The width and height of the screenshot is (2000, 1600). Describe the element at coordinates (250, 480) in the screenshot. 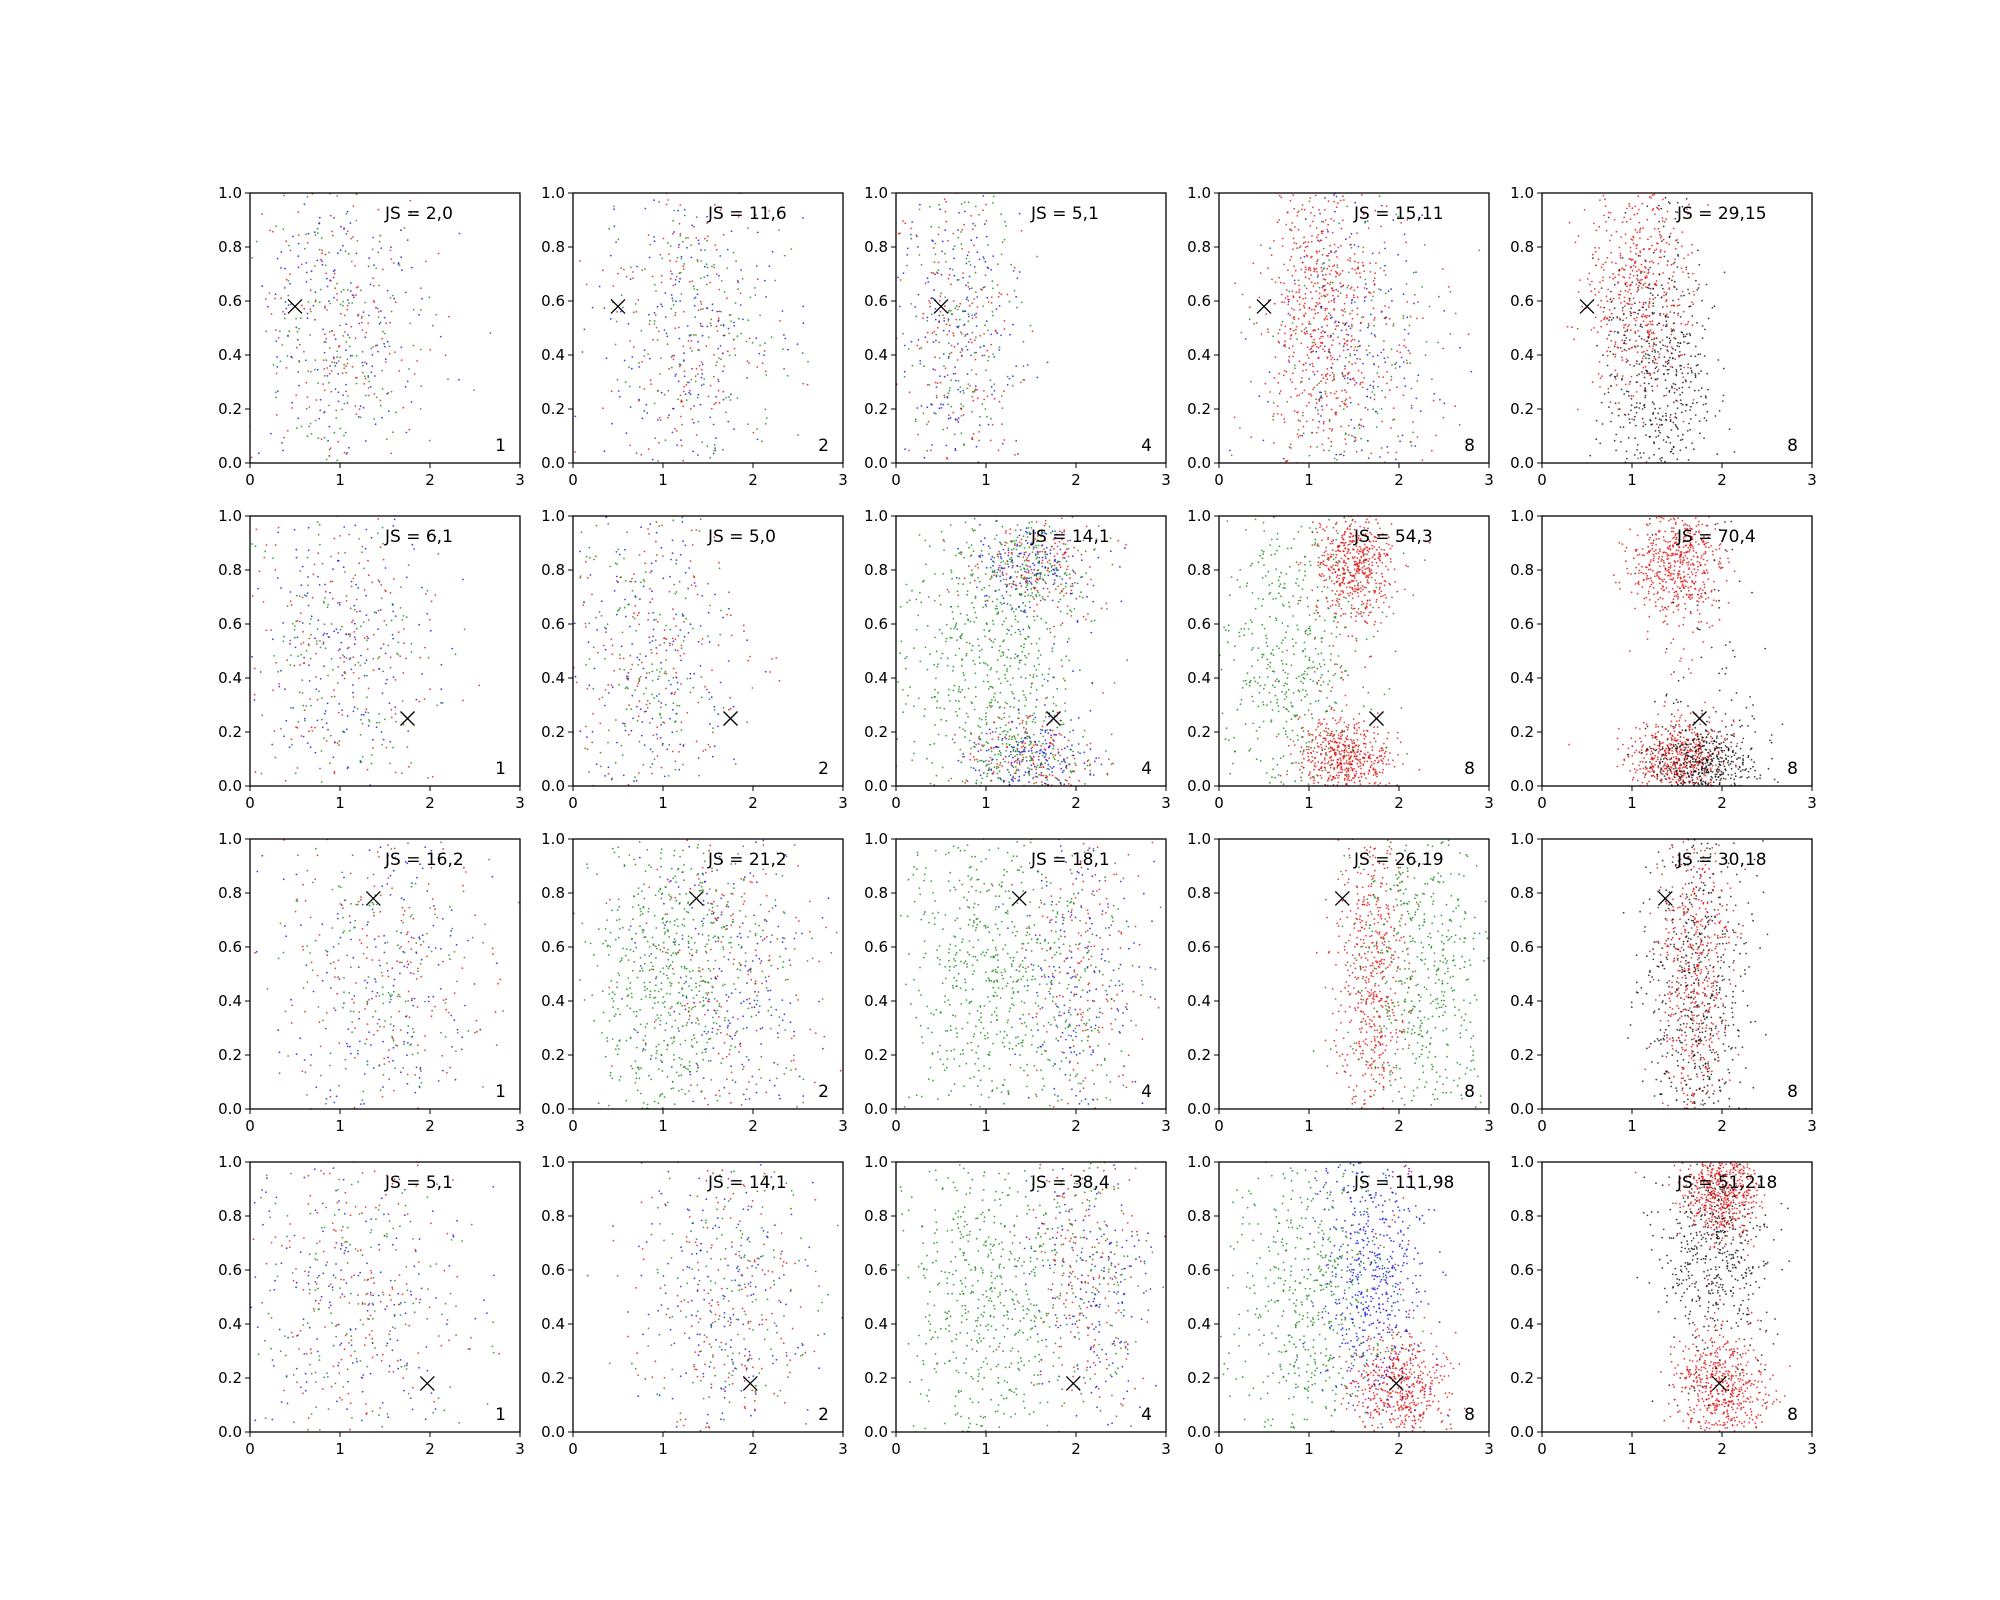

I see `x-tick-label: 0` at that location.